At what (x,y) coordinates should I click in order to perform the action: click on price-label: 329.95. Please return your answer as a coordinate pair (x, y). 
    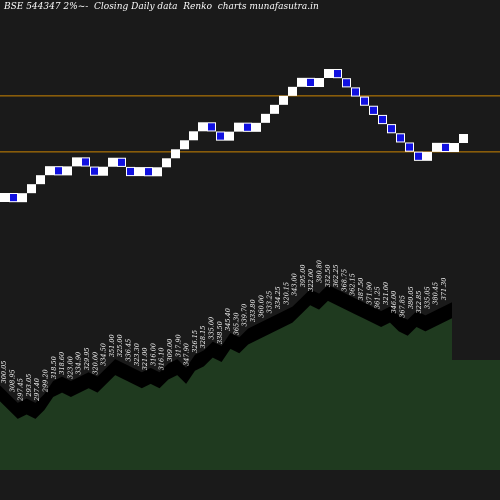
    Looking at the image, I should click on (87, 358).